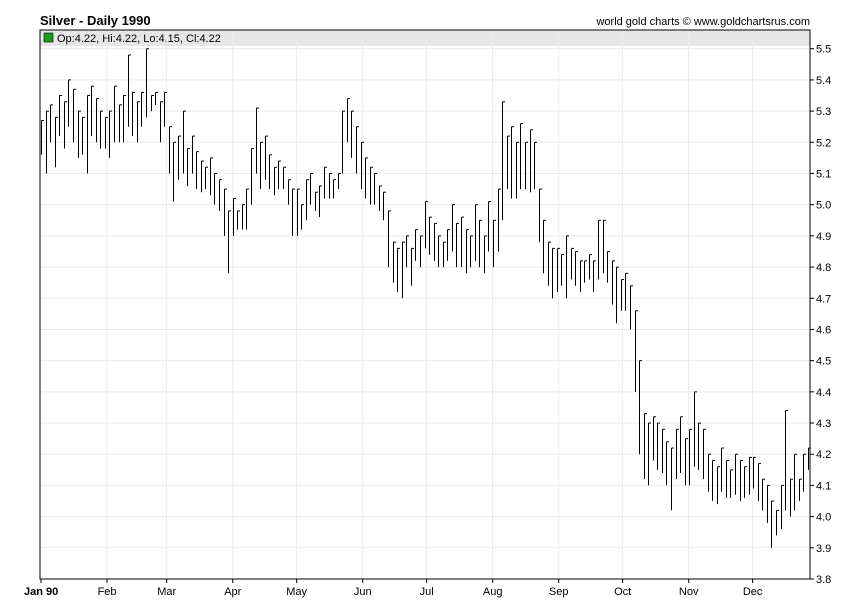 This screenshot has width=850, height=616. I want to click on x-tick-label: Dec, so click(753, 592).